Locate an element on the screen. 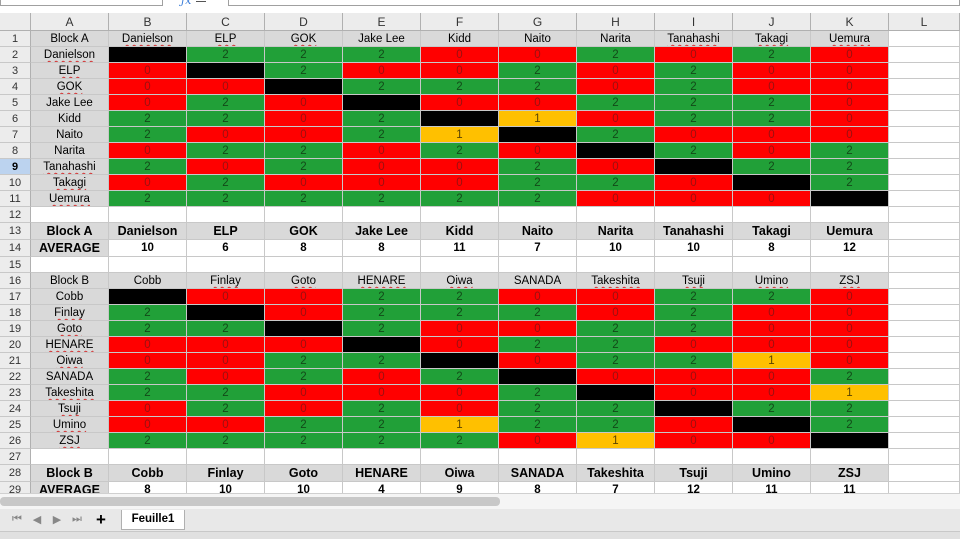  block_b-column-name: ZSJ is located at coordinates (850, 281).